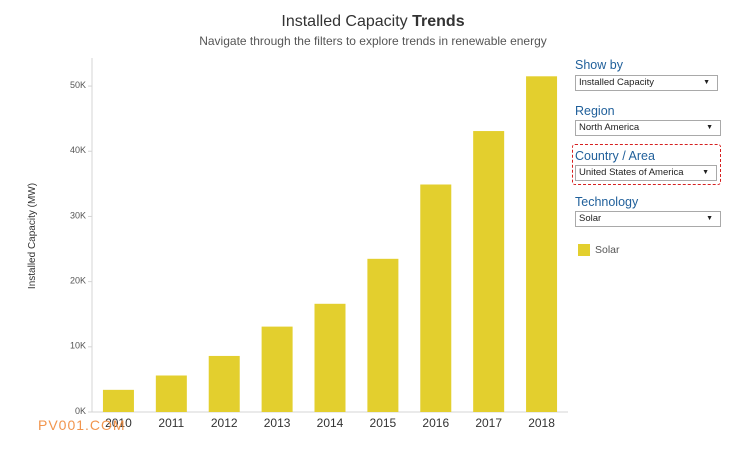 This screenshot has height=452, width=750. What do you see at coordinates (489, 271) in the screenshot?
I see `bar-2017` at bounding box center [489, 271].